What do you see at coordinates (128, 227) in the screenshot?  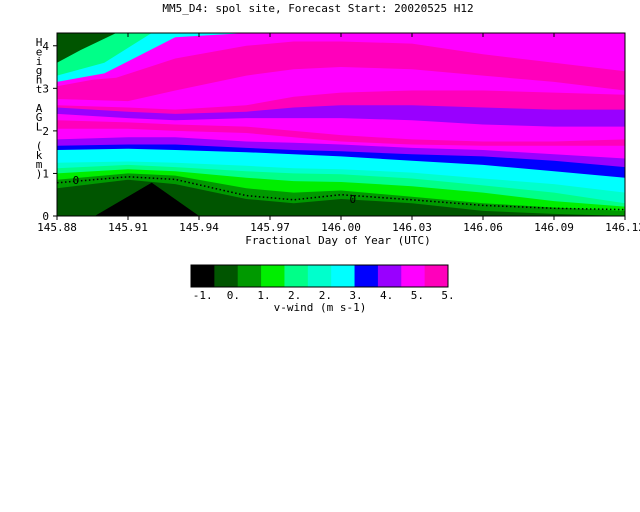 I see `x-tick-label: 145.91` at bounding box center [128, 227].